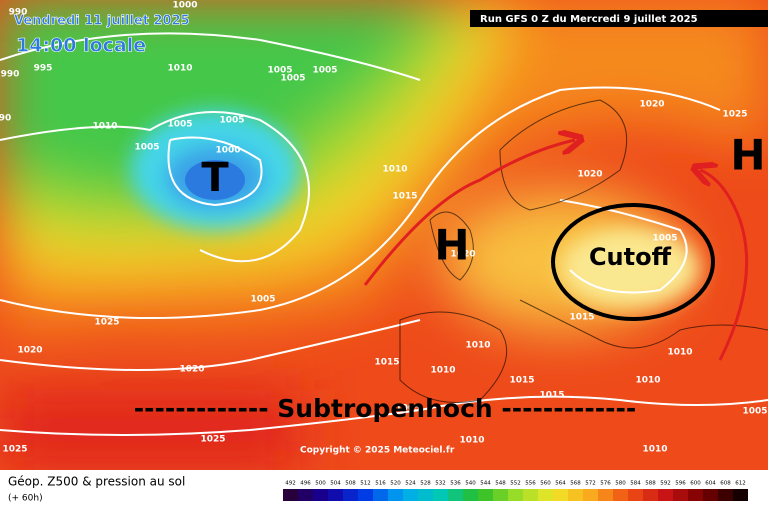 Image resolution: width=768 pixels, height=516 pixels. Describe the element at coordinates (680, 484) in the screenshot. I see `scale-label: 596` at that location.